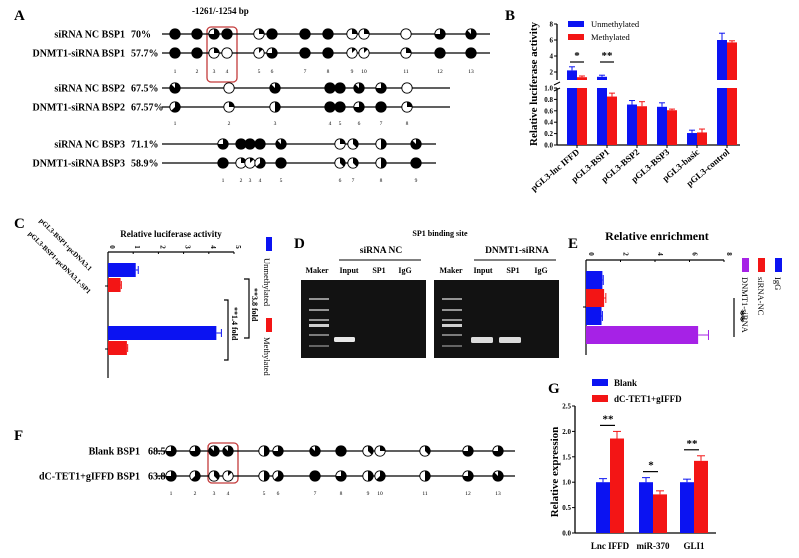  What do you see at coordinates (368, 494) in the screenshot?
I see `site-number: 9` at bounding box center [368, 494].